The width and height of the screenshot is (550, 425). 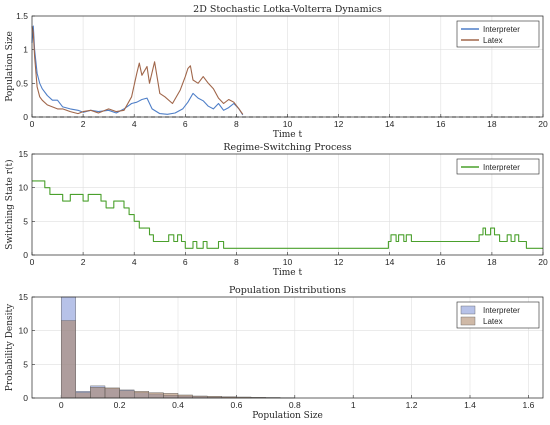 What do you see at coordinates (22, 16) in the screenshot?
I see `y-tick-label: 1.5` at bounding box center [22, 16].